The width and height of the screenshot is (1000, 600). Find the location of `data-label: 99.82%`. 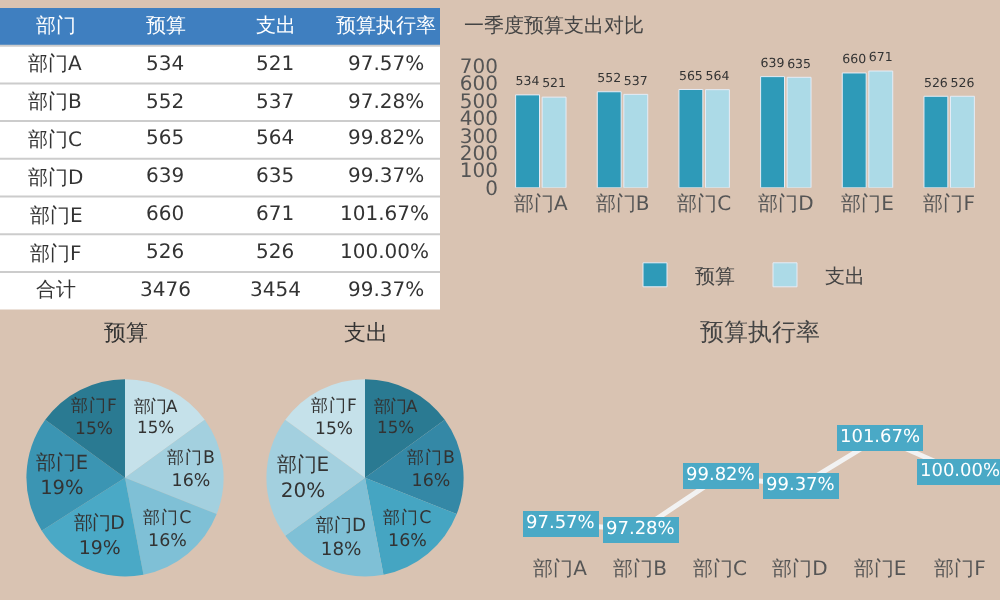

data-label: 99.82% is located at coordinates (386, 139).